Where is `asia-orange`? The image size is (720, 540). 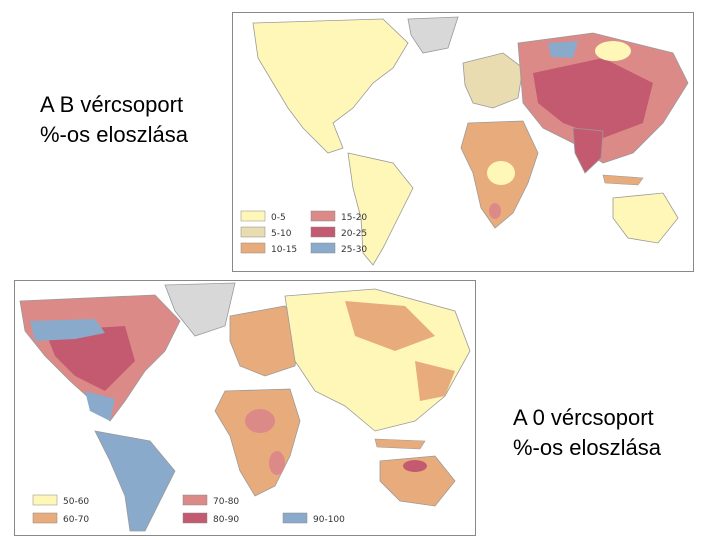
asia-orange is located at coordinates (390, 326).